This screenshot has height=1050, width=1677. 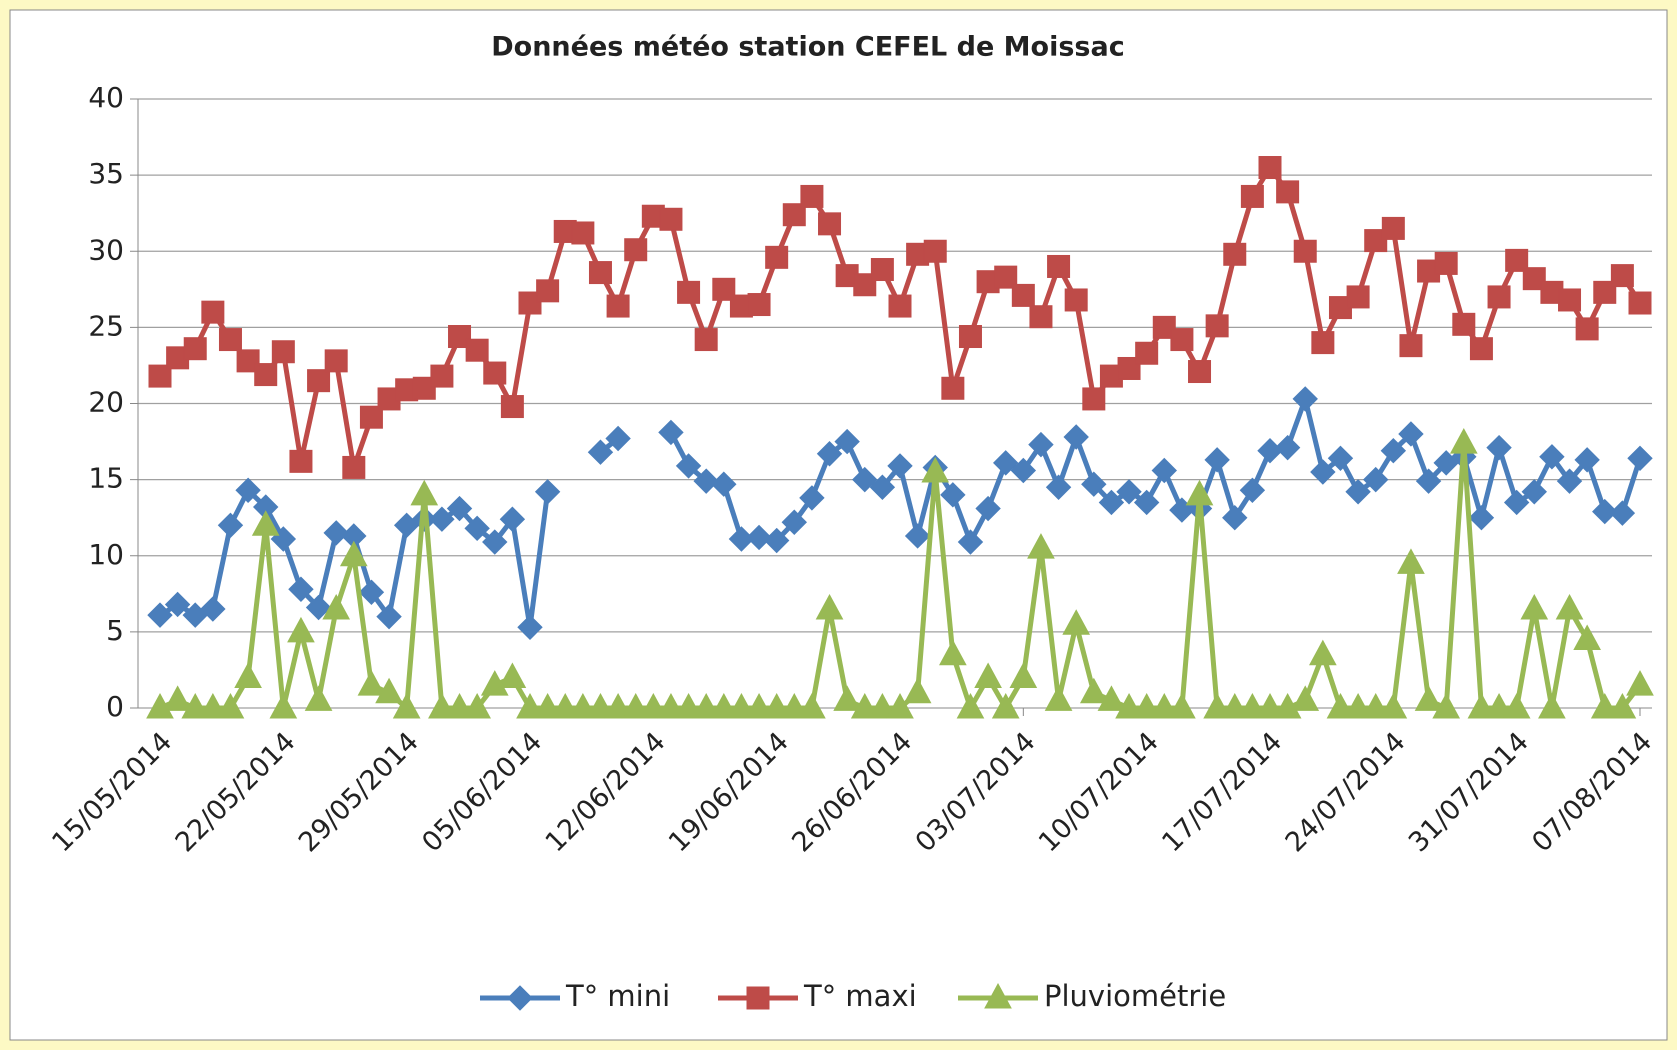 I want to click on y-tick-label: 15, so click(x=106, y=478).